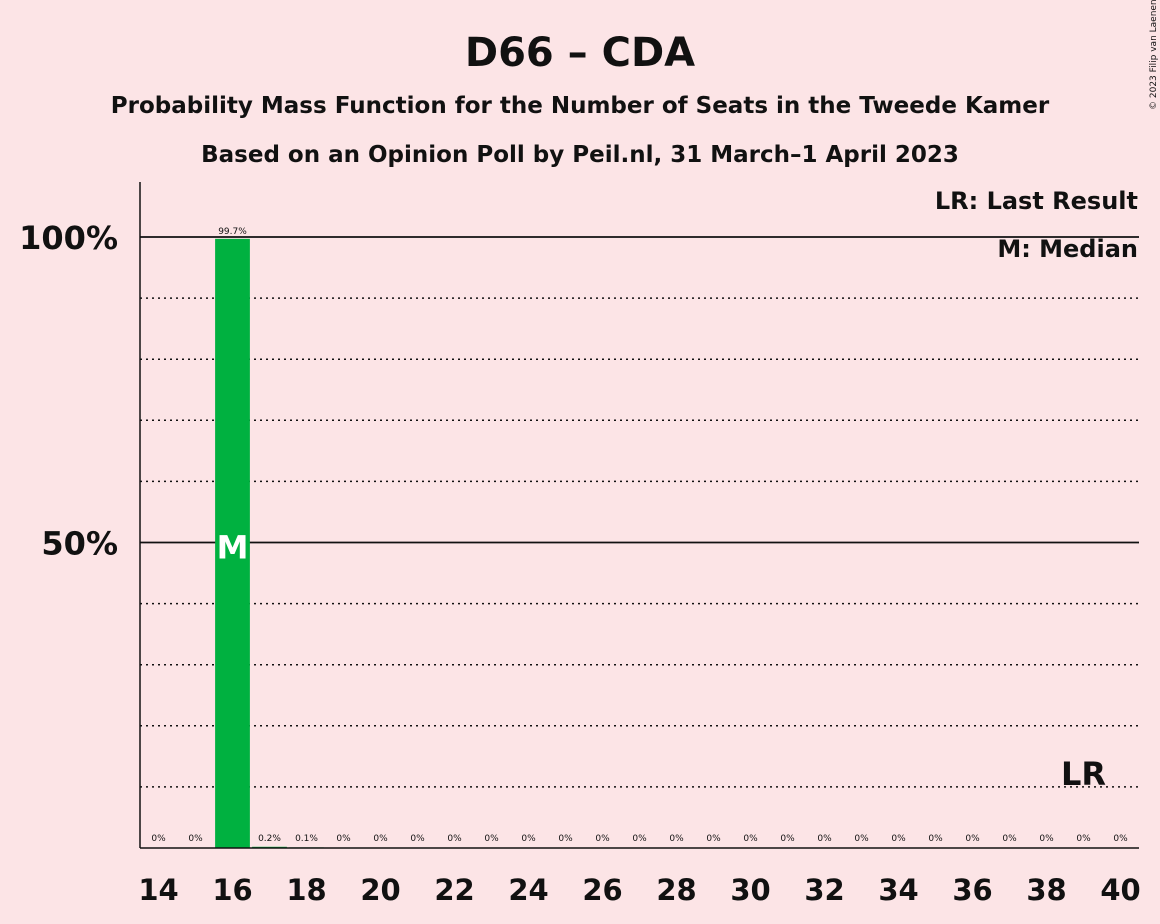  Describe the element at coordinates (528, 890) in the screenshot. I see `x-tick-label: 24` at that location.